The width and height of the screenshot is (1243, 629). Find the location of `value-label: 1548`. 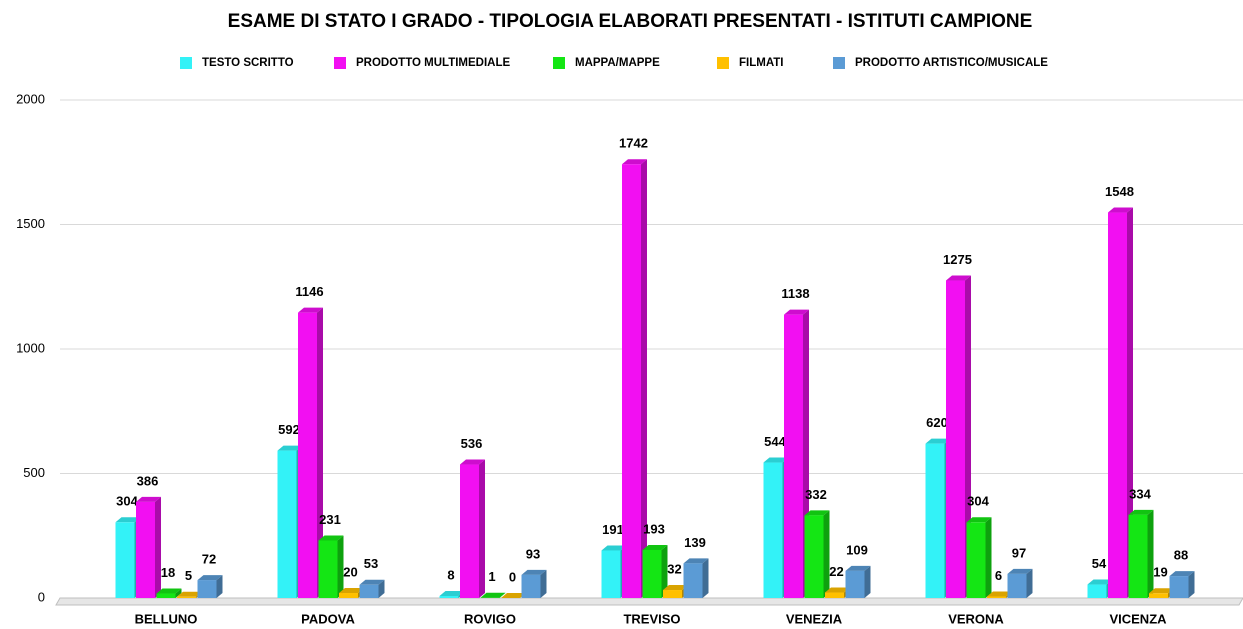

value-label: 1548 is located at coordinates (1119, 191).